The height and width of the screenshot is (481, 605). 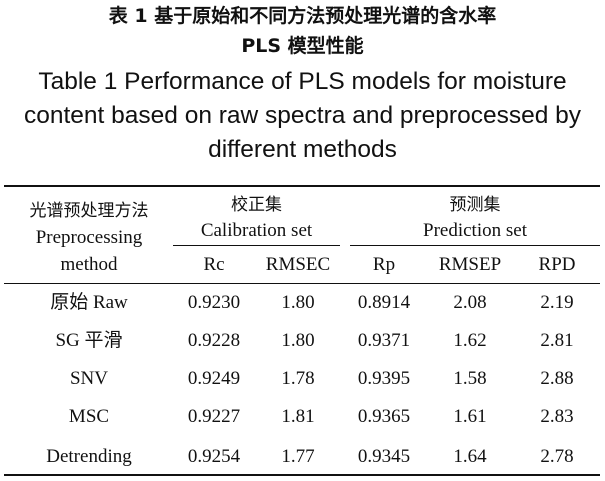 What do you see at coordinates (384, 264) in the screenshot?
I see `column-header-rp: Rp` at bounding box center [384, 264].